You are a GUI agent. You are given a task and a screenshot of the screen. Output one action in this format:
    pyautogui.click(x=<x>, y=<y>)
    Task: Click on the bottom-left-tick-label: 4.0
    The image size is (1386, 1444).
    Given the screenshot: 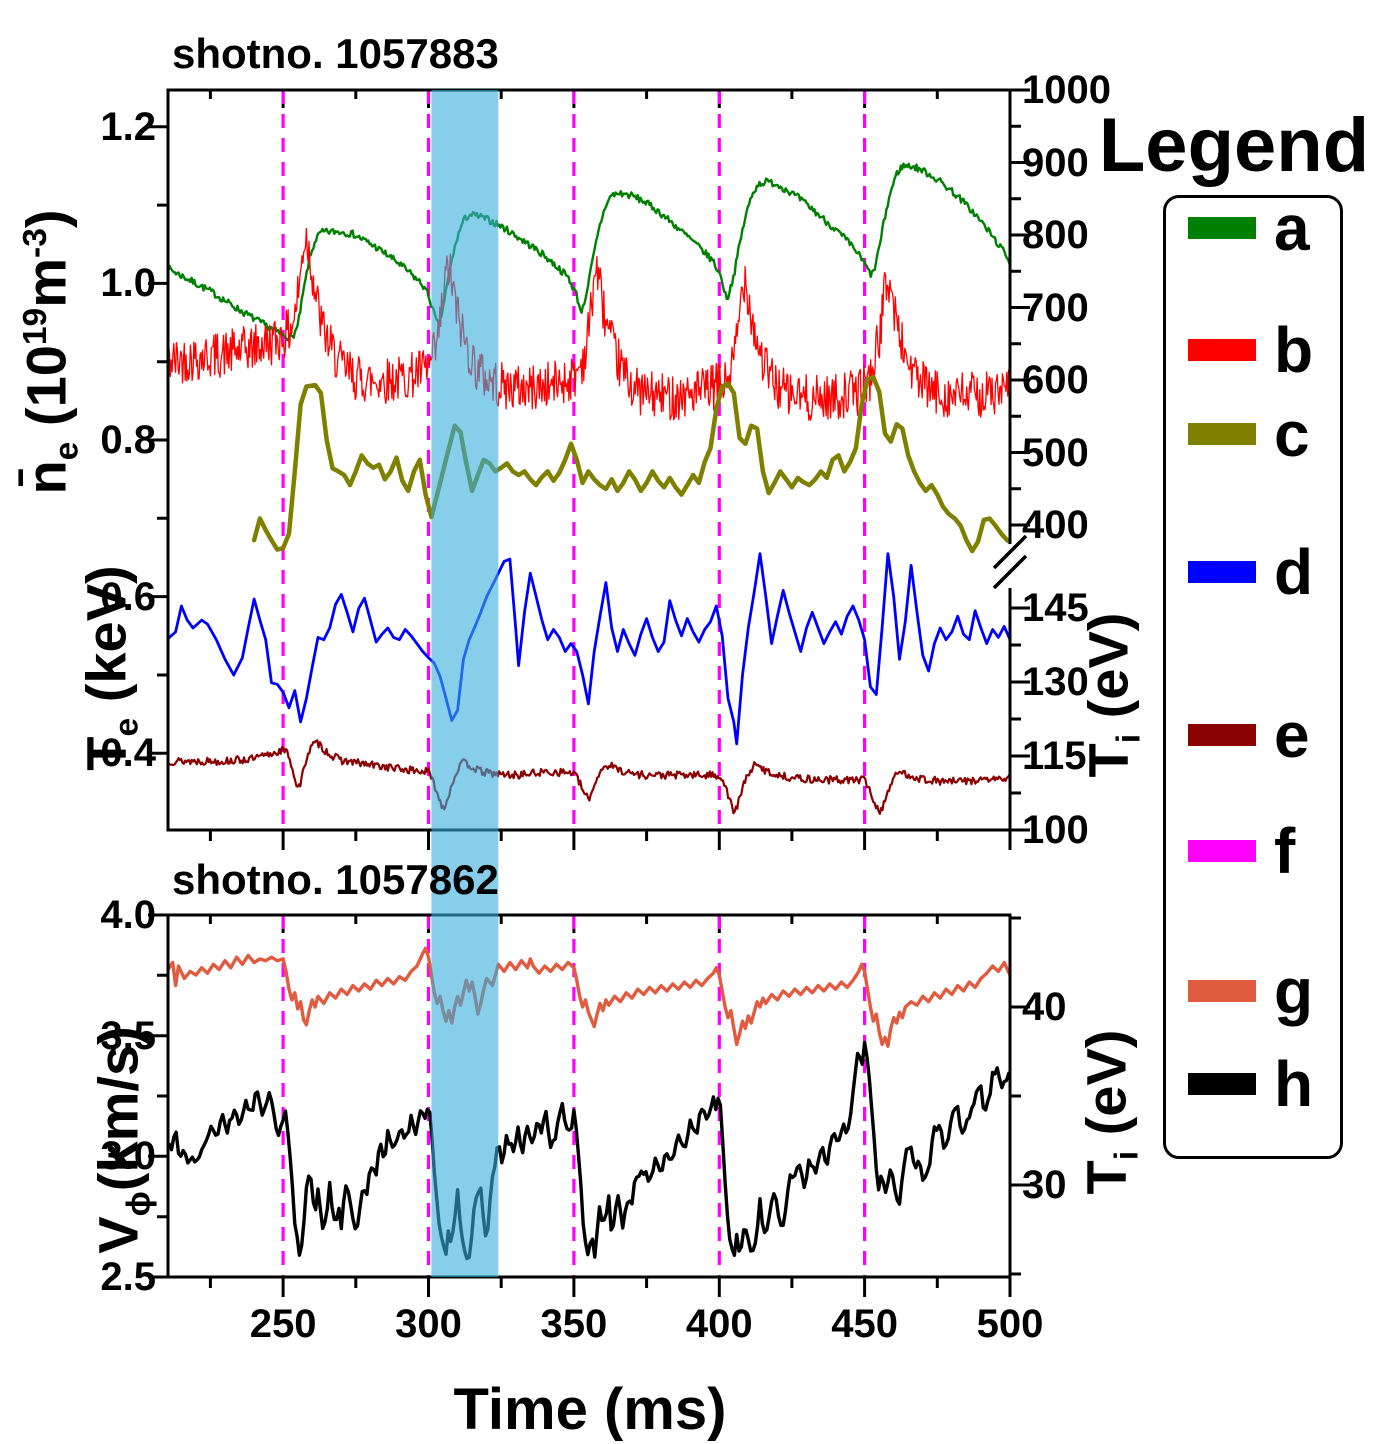 What is the action you would take?
    pyautogui.click(x=128, y=915)
    